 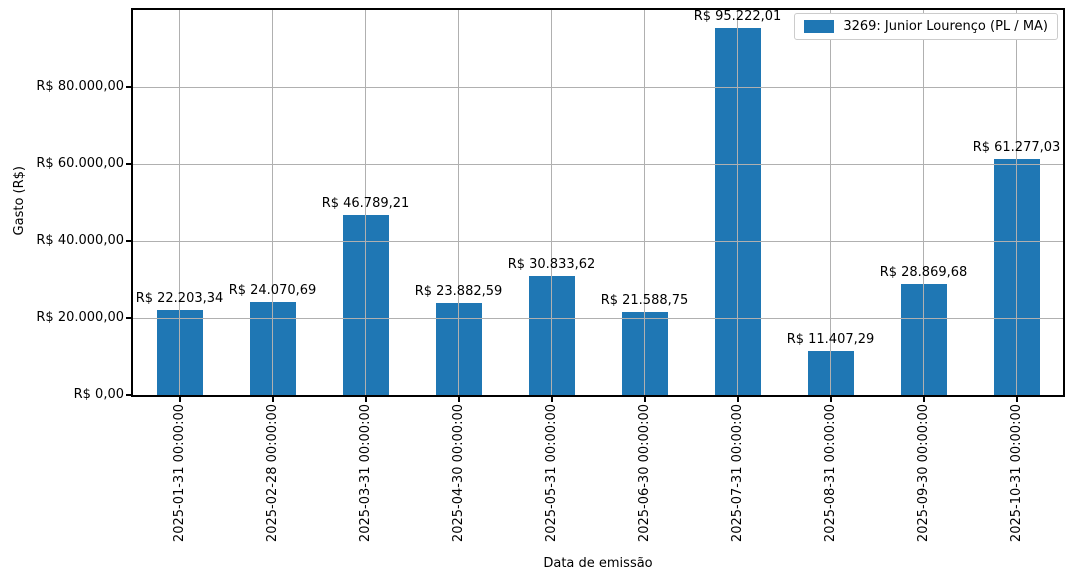 I want to click on bar-value-label: R$ 46.789,21, so click(x=365, y=203).